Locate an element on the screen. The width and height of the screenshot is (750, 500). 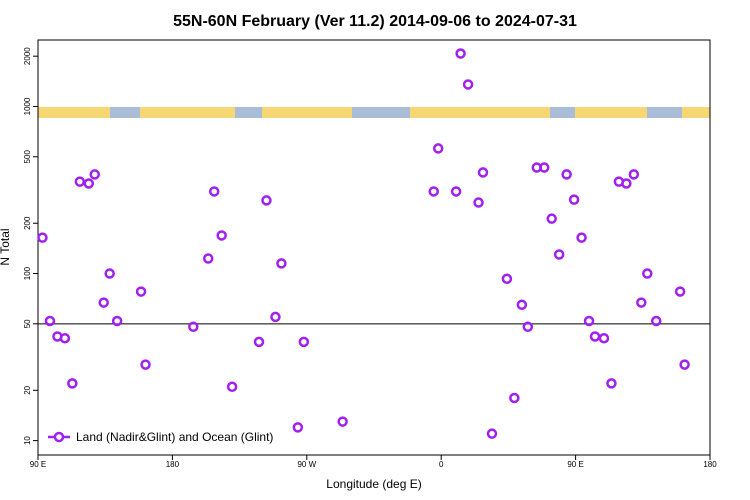
y-tick-label: 100 is located at coordinates (27, 273).